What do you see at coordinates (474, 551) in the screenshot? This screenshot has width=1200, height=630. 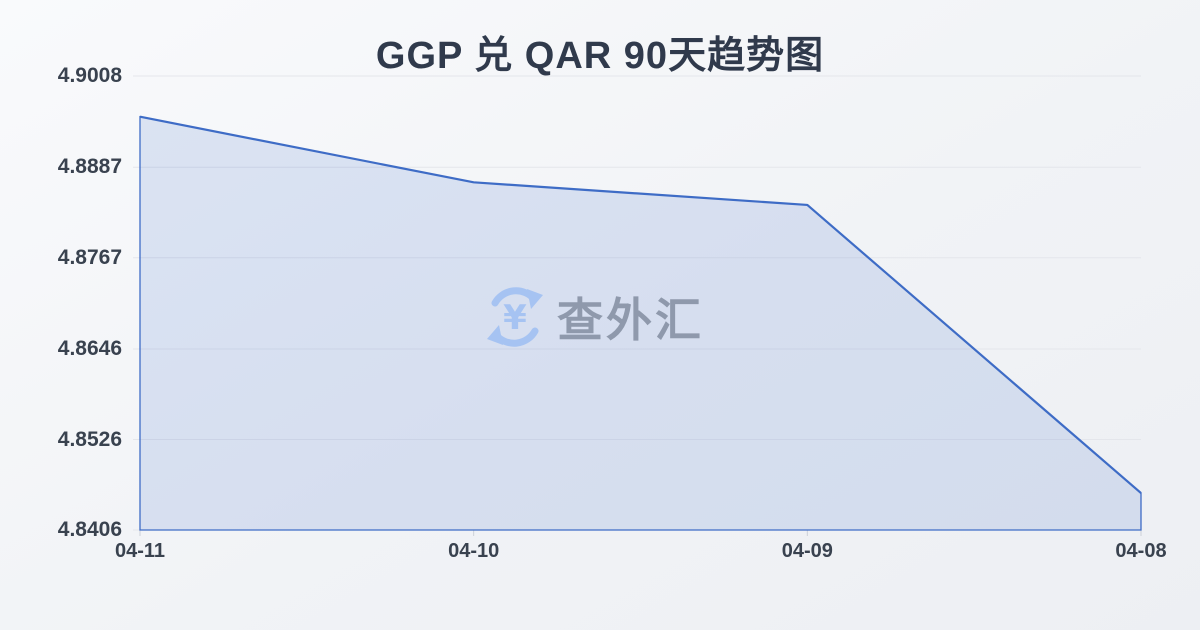 I see `x-axis-tick-label: 04-10` at bounding box center [474, 551].